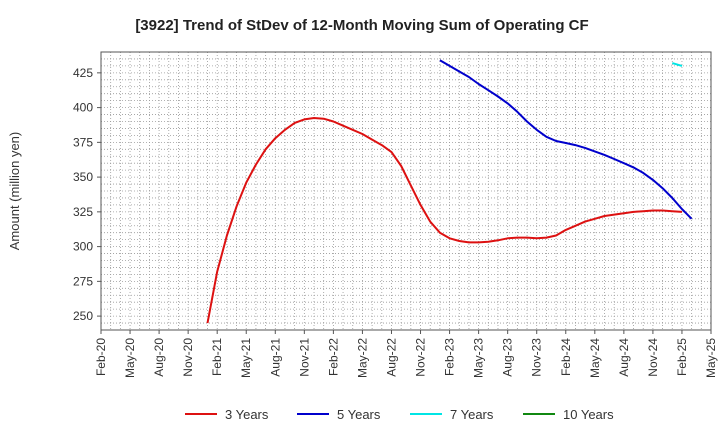 This screenshot has width=720, height=440. I want to click on x-tick-label: May-22, so click(362, 358).